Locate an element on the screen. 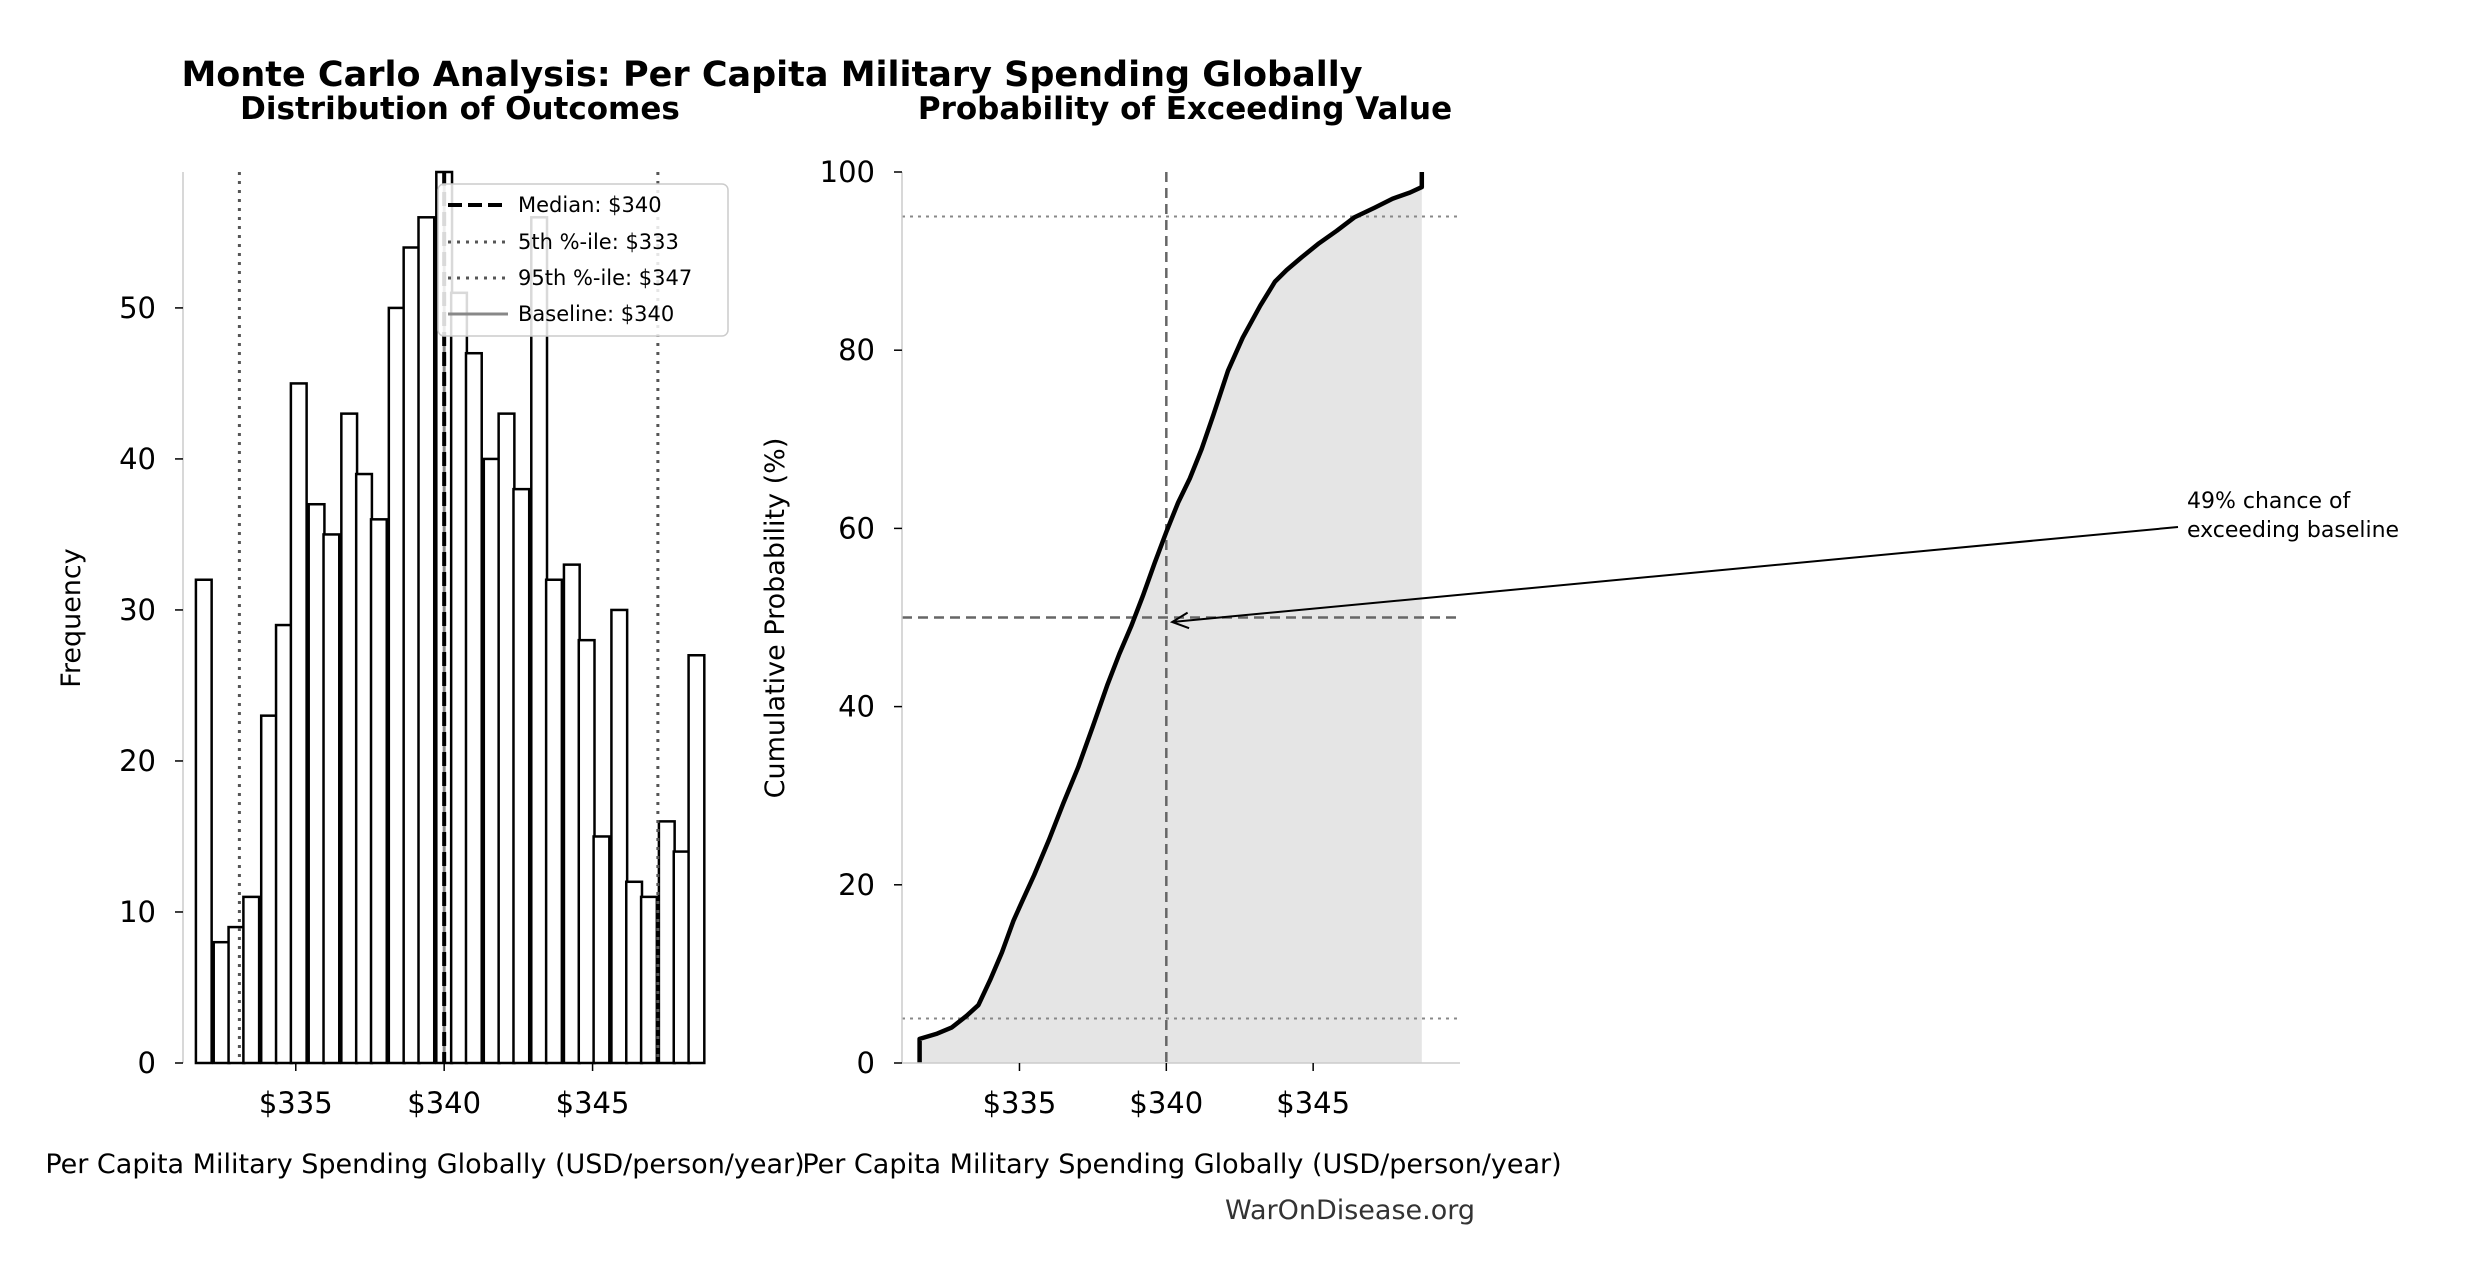  histogram-y-tick-label: 50 is located at coordinates (137, 308).